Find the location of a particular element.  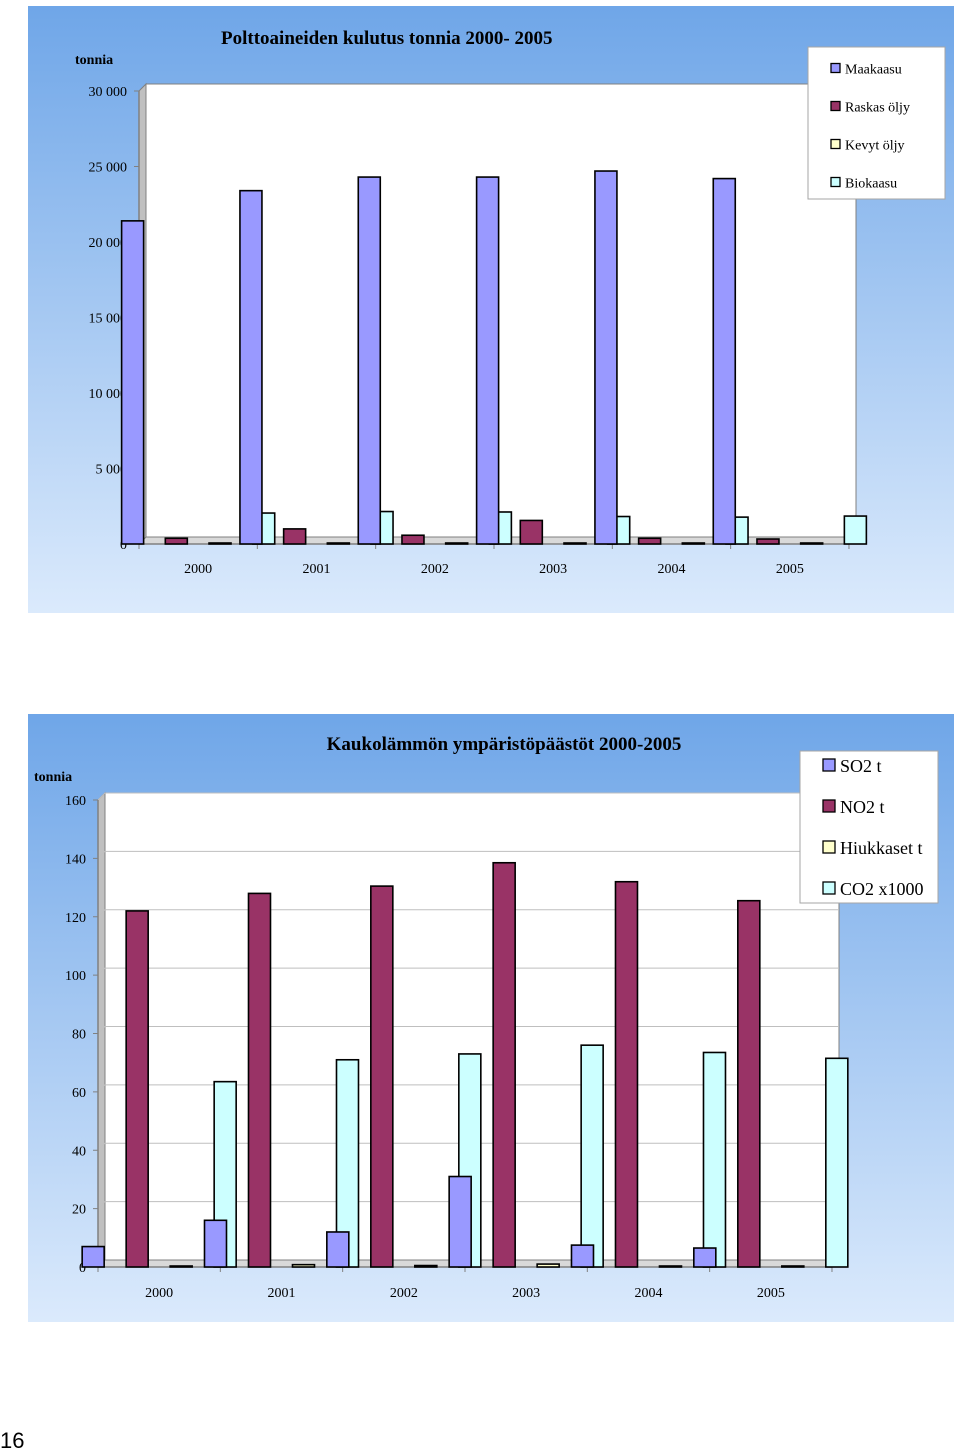

fuel-y-tick-label: 0 is located at coordinates (123, 545).